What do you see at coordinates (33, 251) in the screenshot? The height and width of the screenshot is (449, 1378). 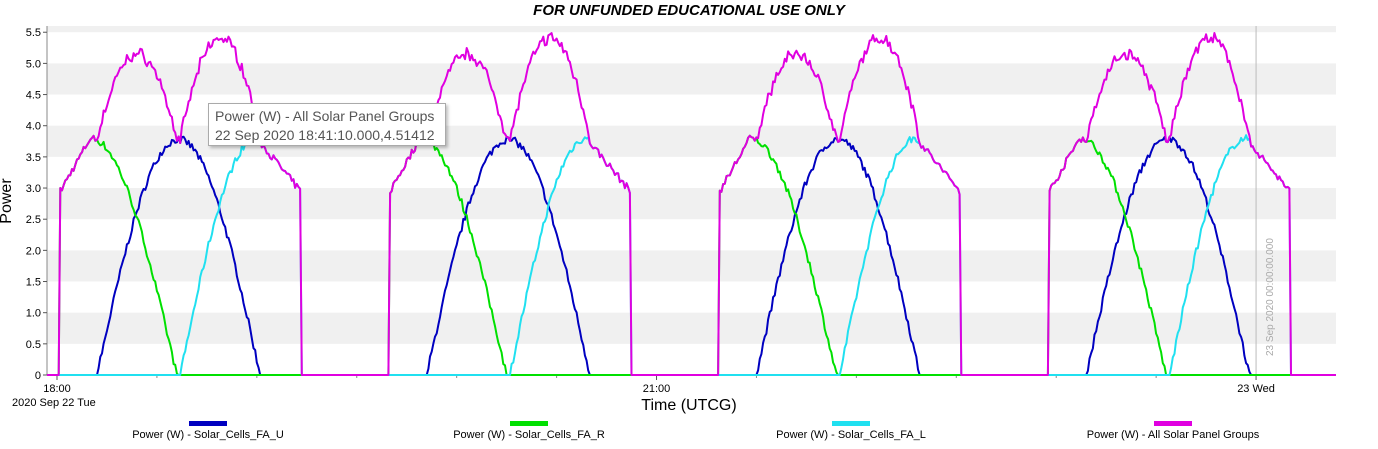 I see `y-tick-label: 2.0` at bounding box center [33, 251].